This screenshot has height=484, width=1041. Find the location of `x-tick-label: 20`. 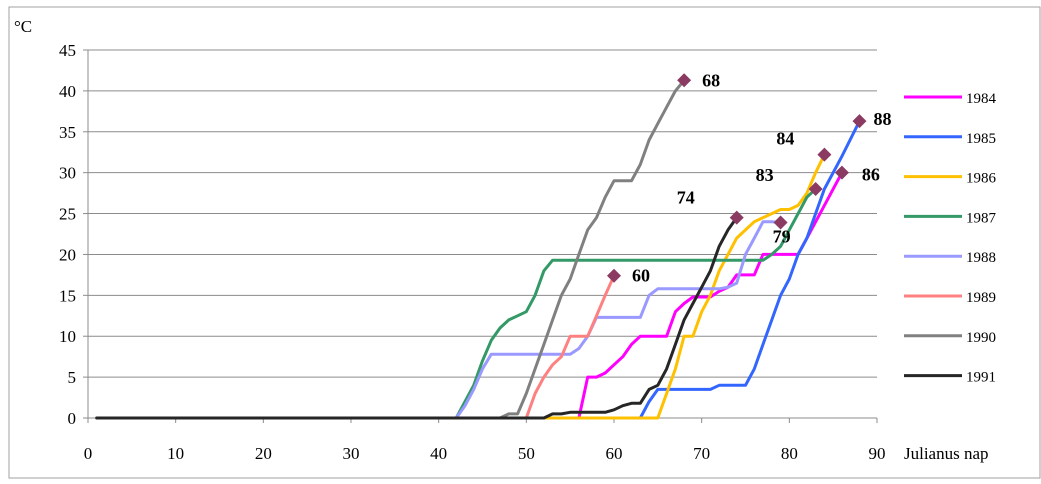

x-tick-label: 20 is located at coordinates (263, 453).